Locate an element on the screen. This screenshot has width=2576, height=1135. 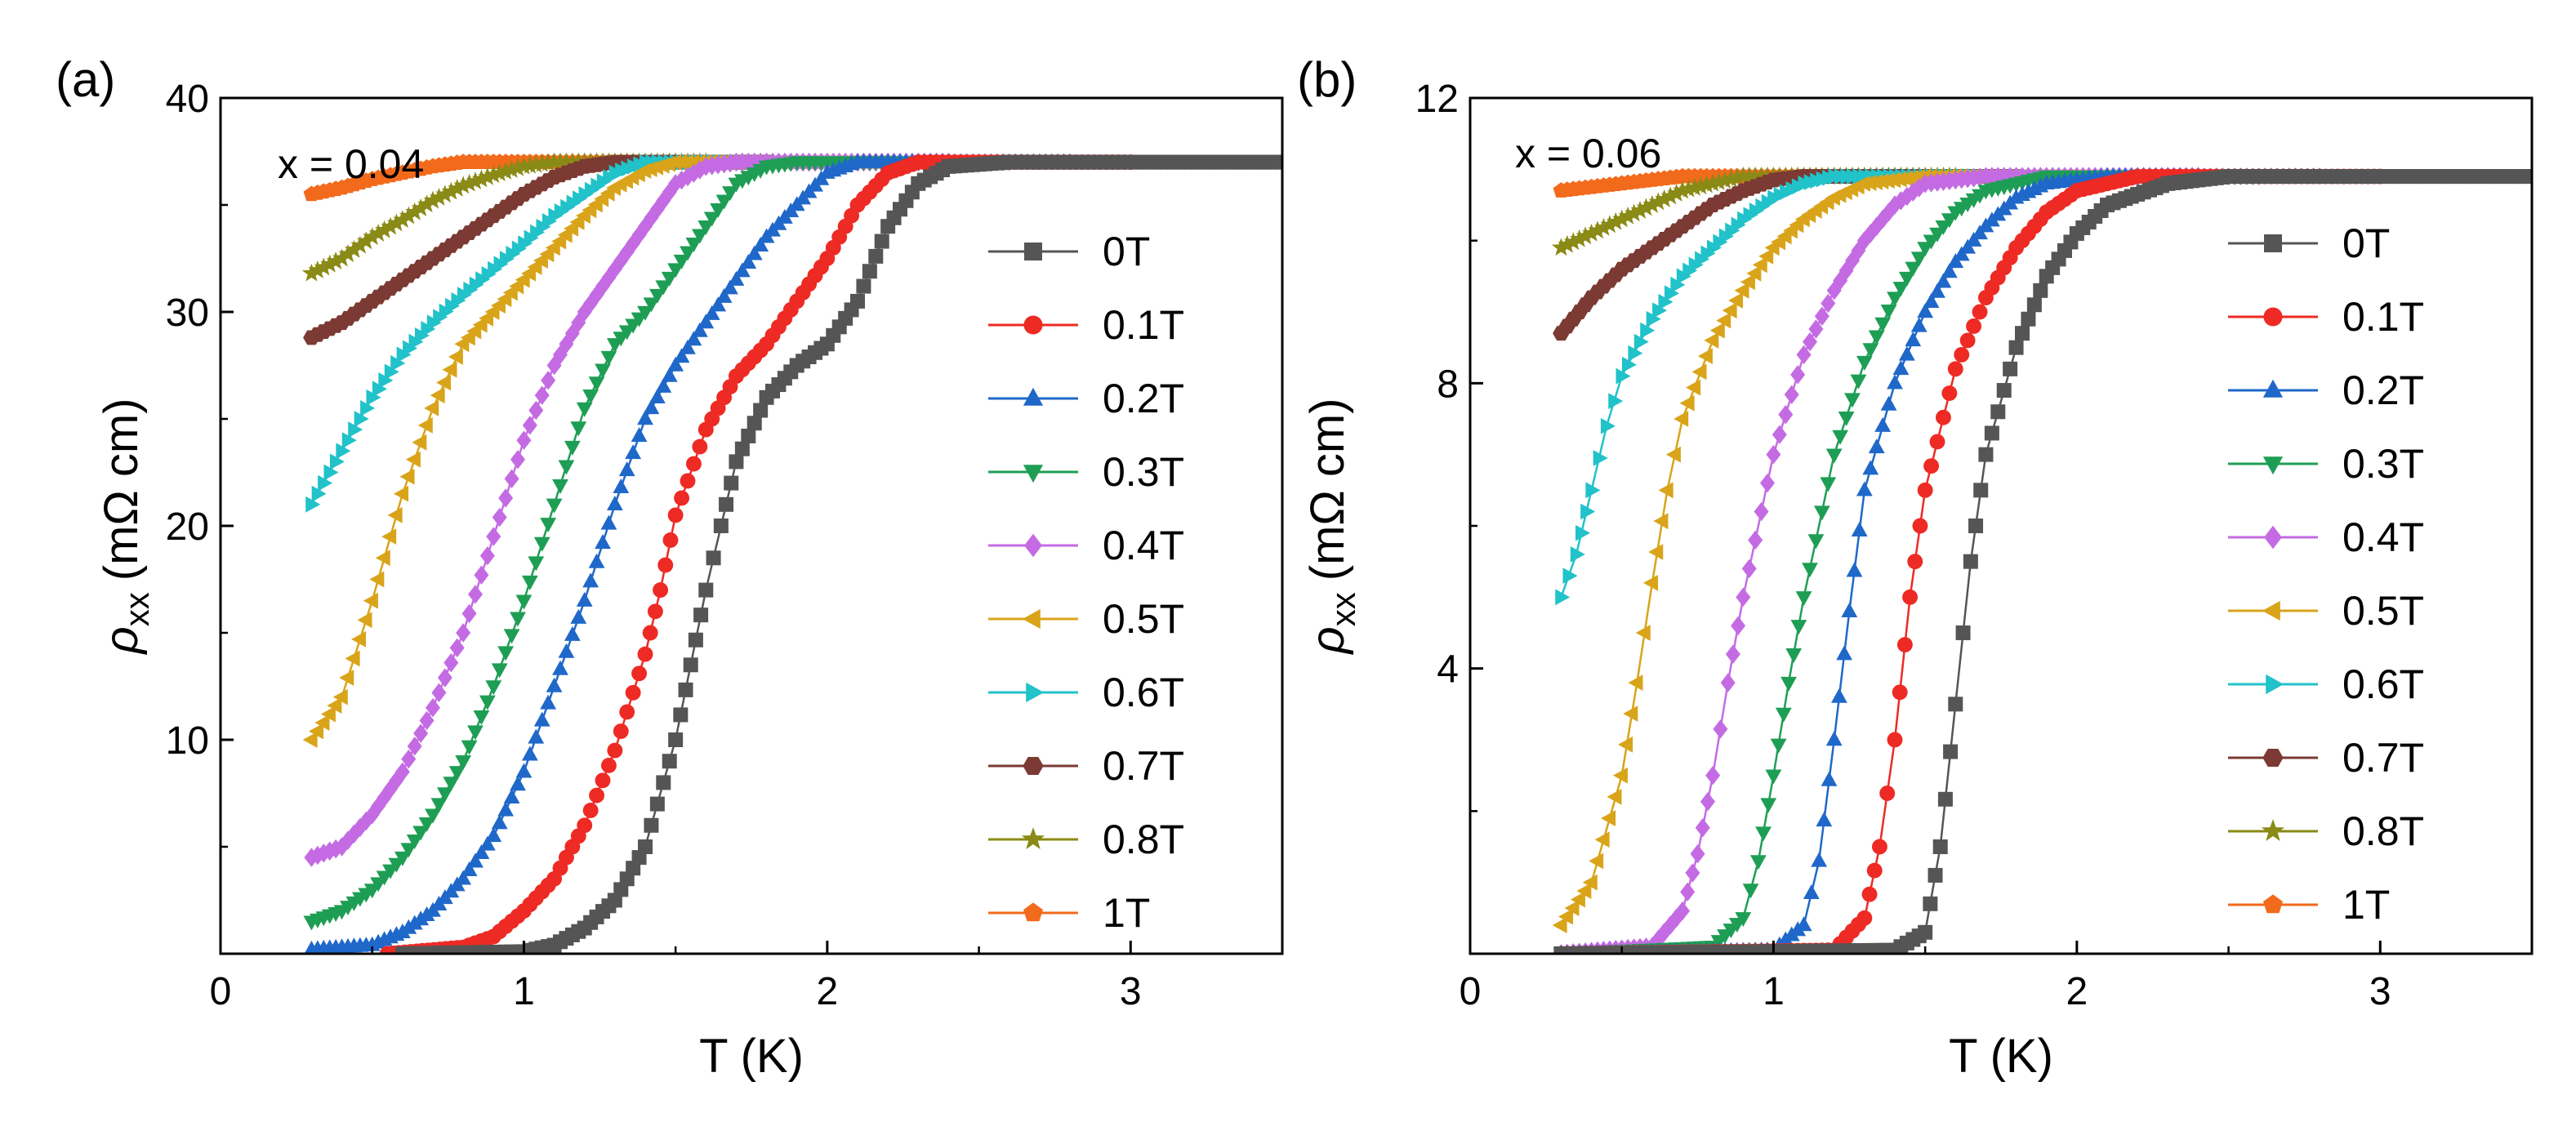
y-axis-symbol: ρ is located at coordinates (1327, 640).